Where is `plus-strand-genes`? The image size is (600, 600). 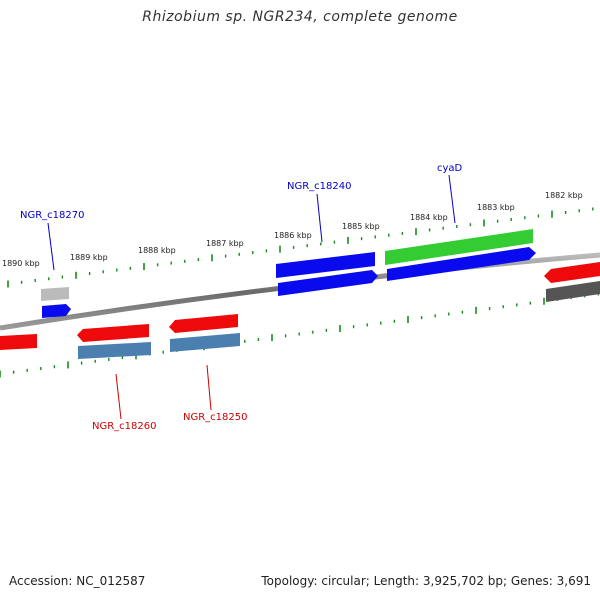 plus-strand-genes is located at coordinates (288, 273).